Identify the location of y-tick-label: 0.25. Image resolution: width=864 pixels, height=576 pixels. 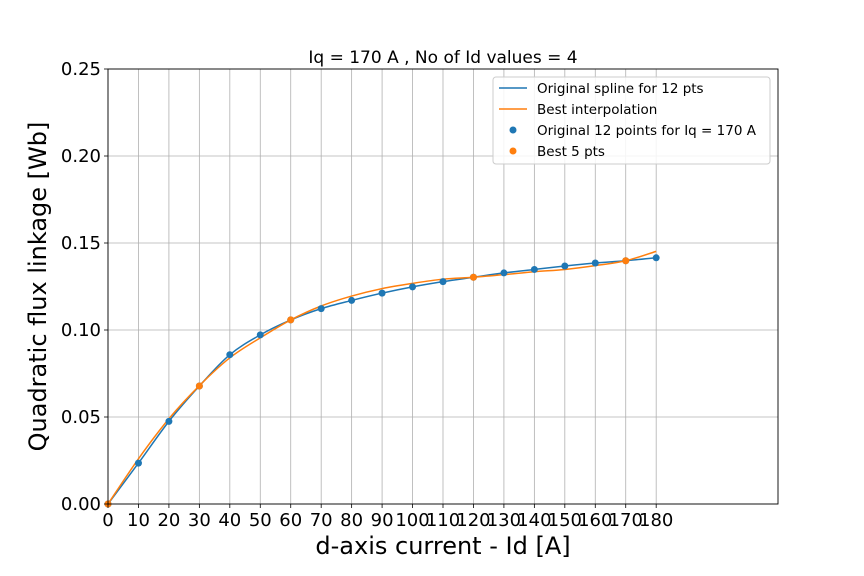
(81, 69).